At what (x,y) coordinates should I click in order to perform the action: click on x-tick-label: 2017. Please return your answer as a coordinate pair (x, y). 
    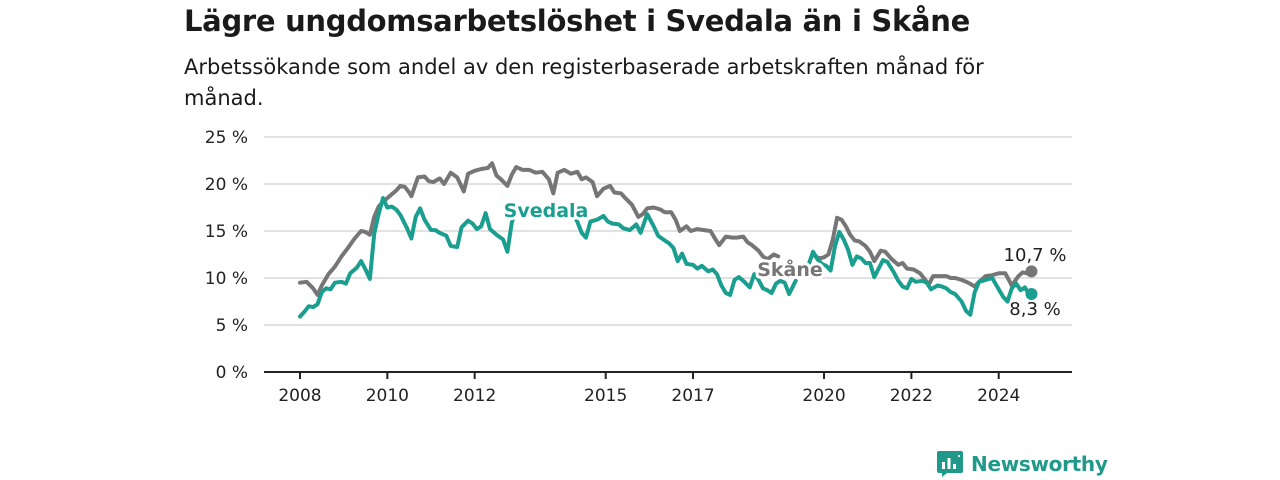
    Looking at the image, I should click on (692, 396).